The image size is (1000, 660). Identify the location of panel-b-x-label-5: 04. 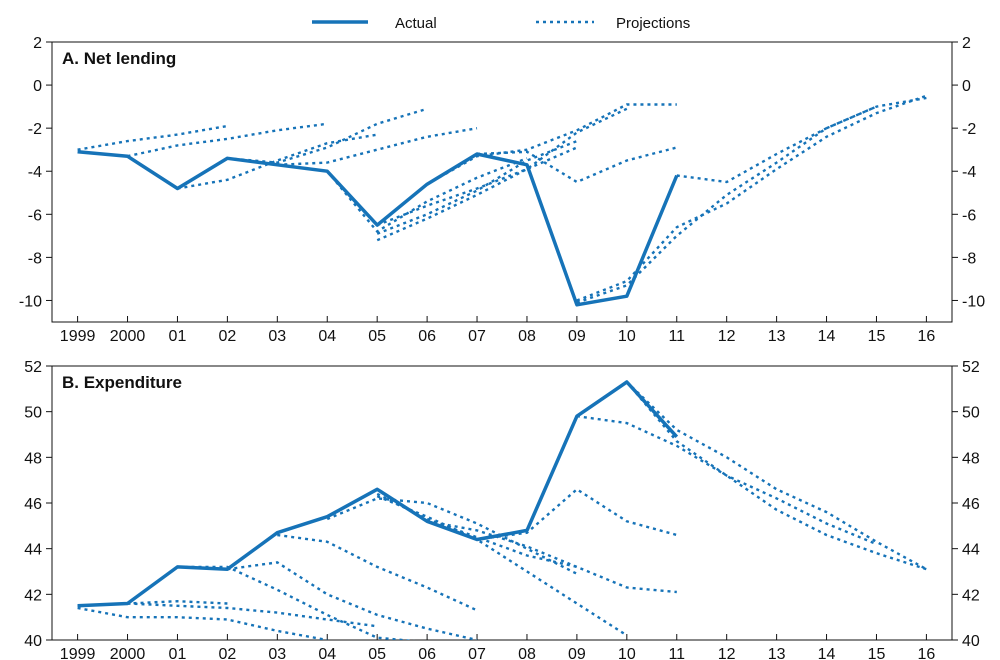
(327, 653).